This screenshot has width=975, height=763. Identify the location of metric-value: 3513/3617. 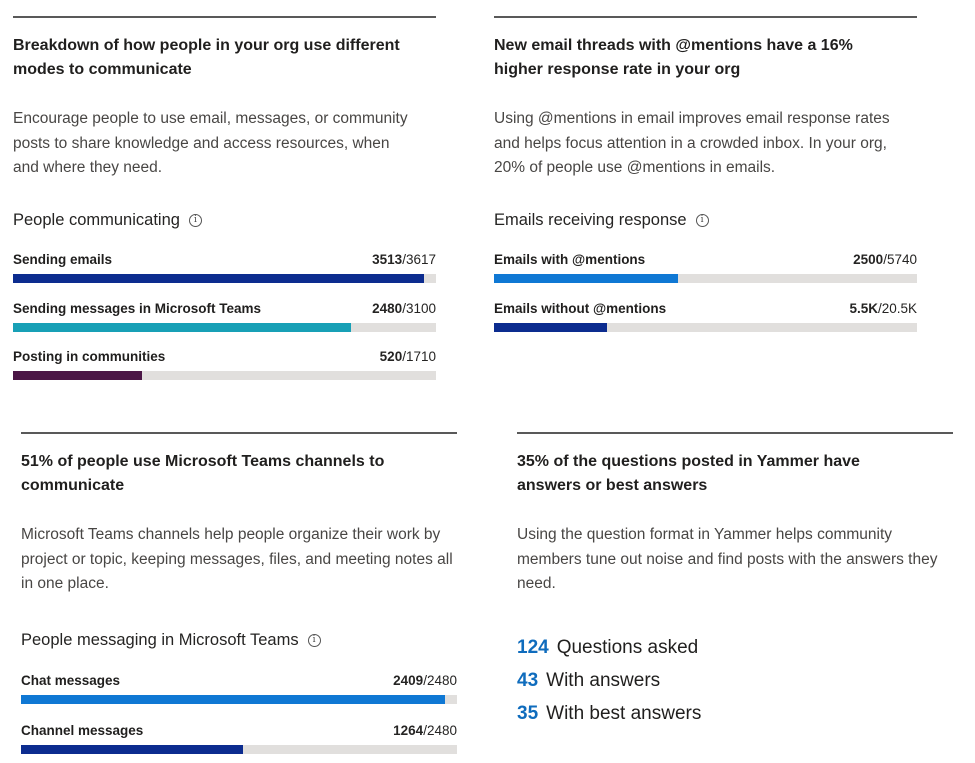
(404, 259).